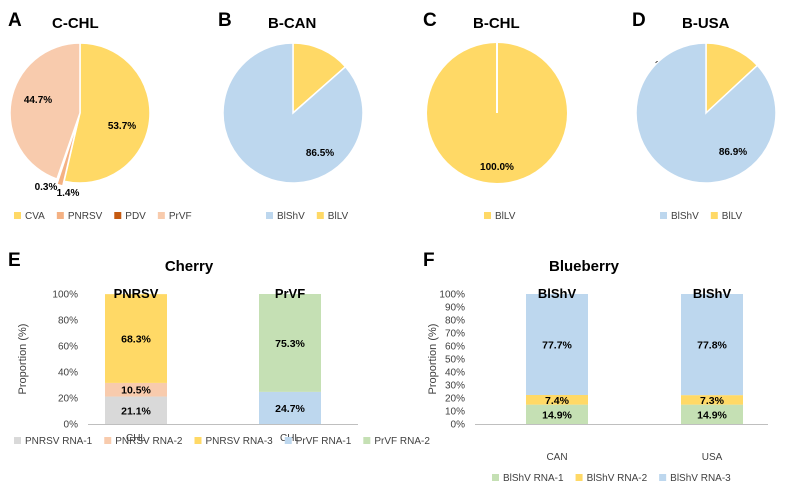 The height and width of the screenshot is (496, 797). I want to click on bar-label-e-0-pnrsv-rna-2: 10.5%, so click(136, 391).